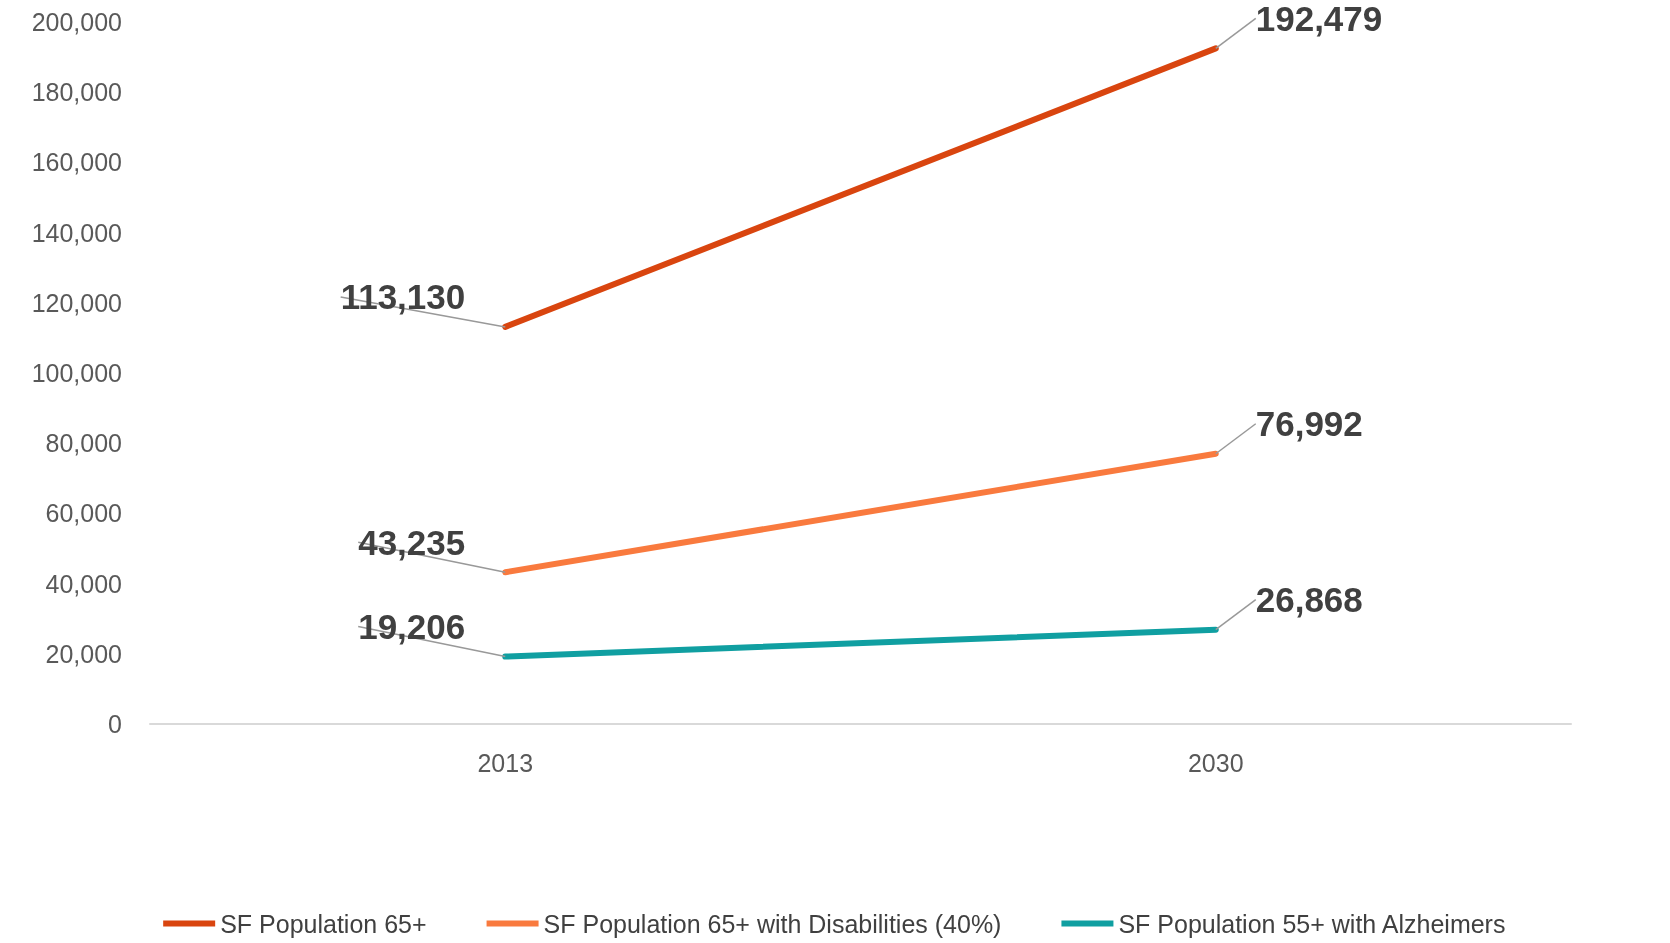 This screenshot has height=943, width=1670. I want to click on data-label: 113,130, so click(403, 297).